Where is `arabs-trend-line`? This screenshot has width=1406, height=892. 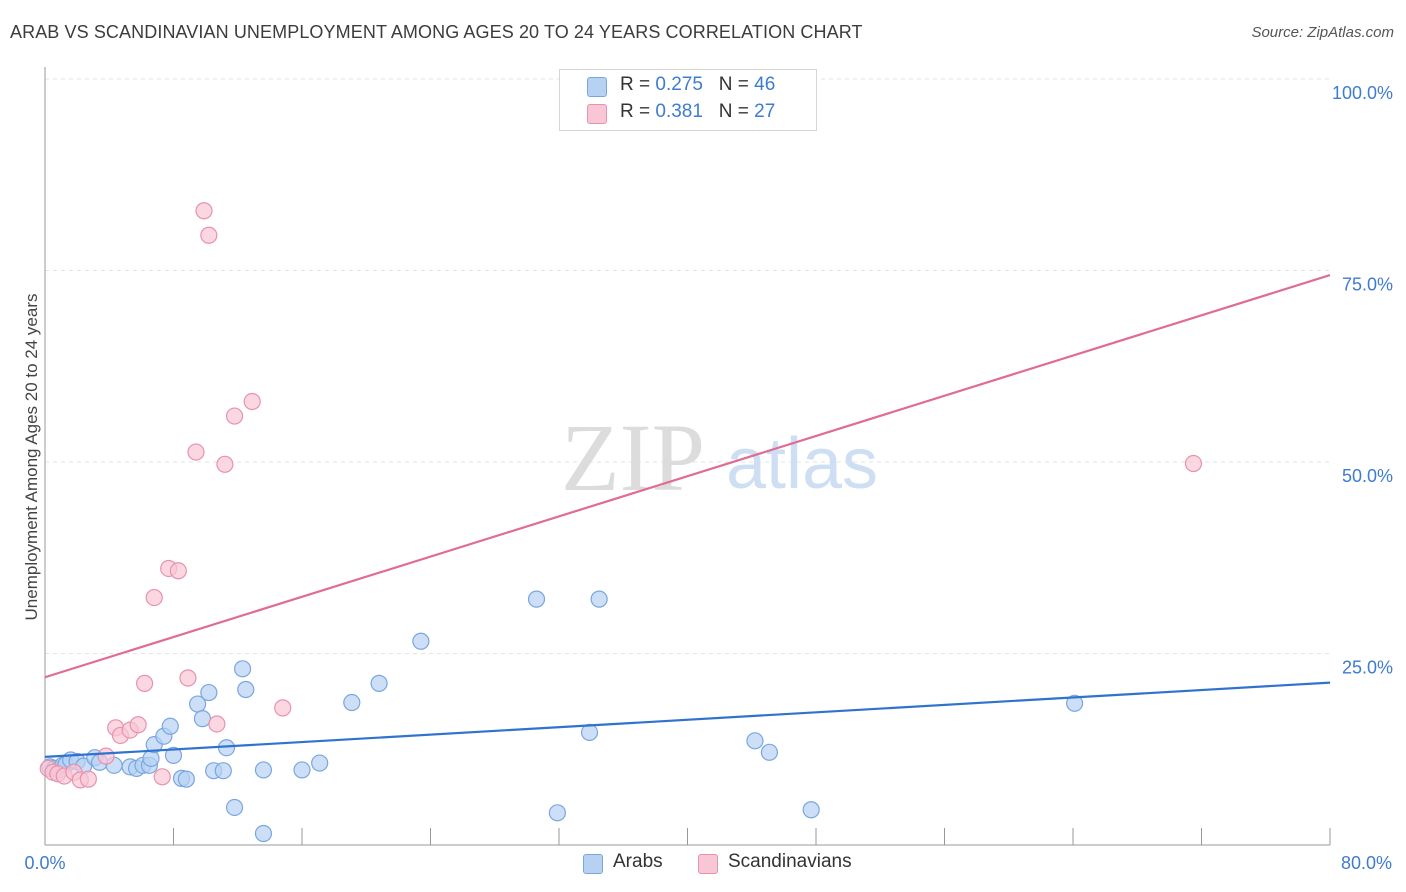 arabs-trend-line is located at coordinates (687, 720).